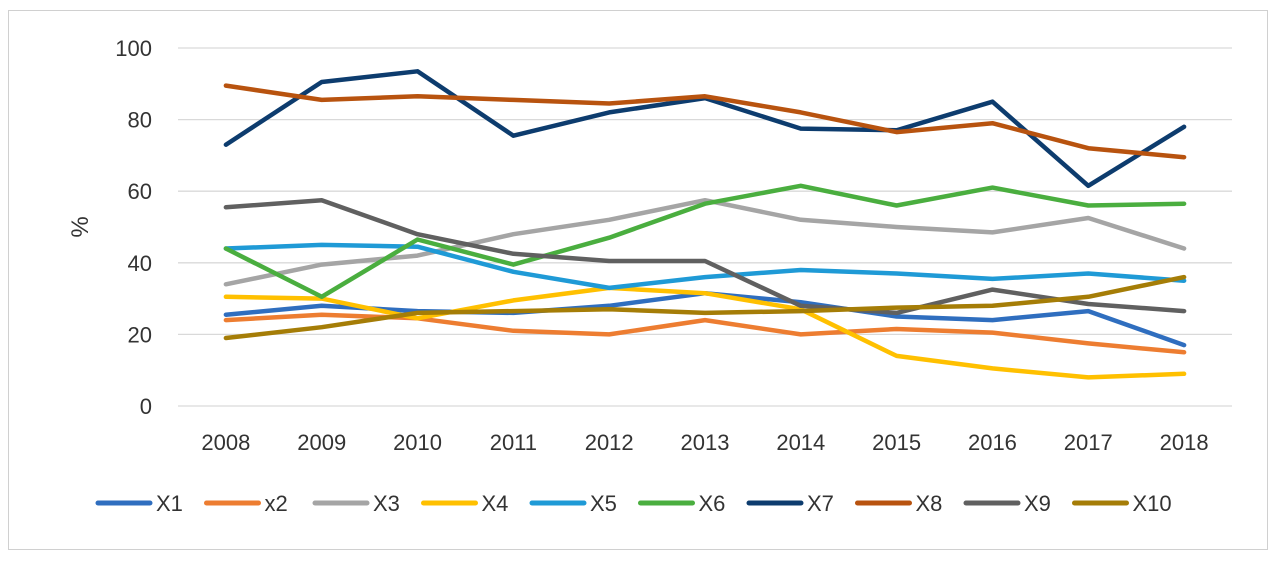 The width and height of the screenshot is (1280, 564). I want to click on series-line-x8, so click(705, 121).